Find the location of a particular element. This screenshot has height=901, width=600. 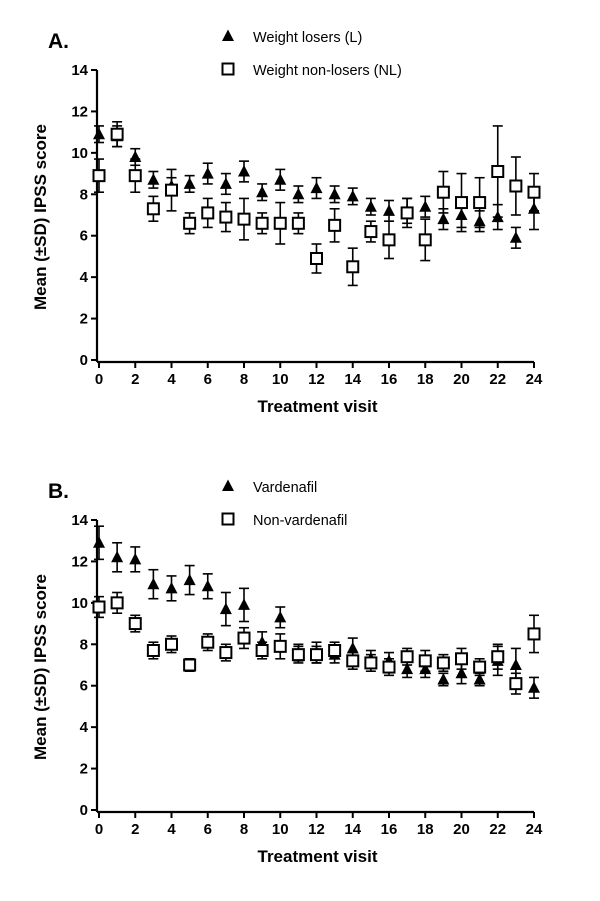

y-tick-label: 12 is located at coordinates (79, 111).